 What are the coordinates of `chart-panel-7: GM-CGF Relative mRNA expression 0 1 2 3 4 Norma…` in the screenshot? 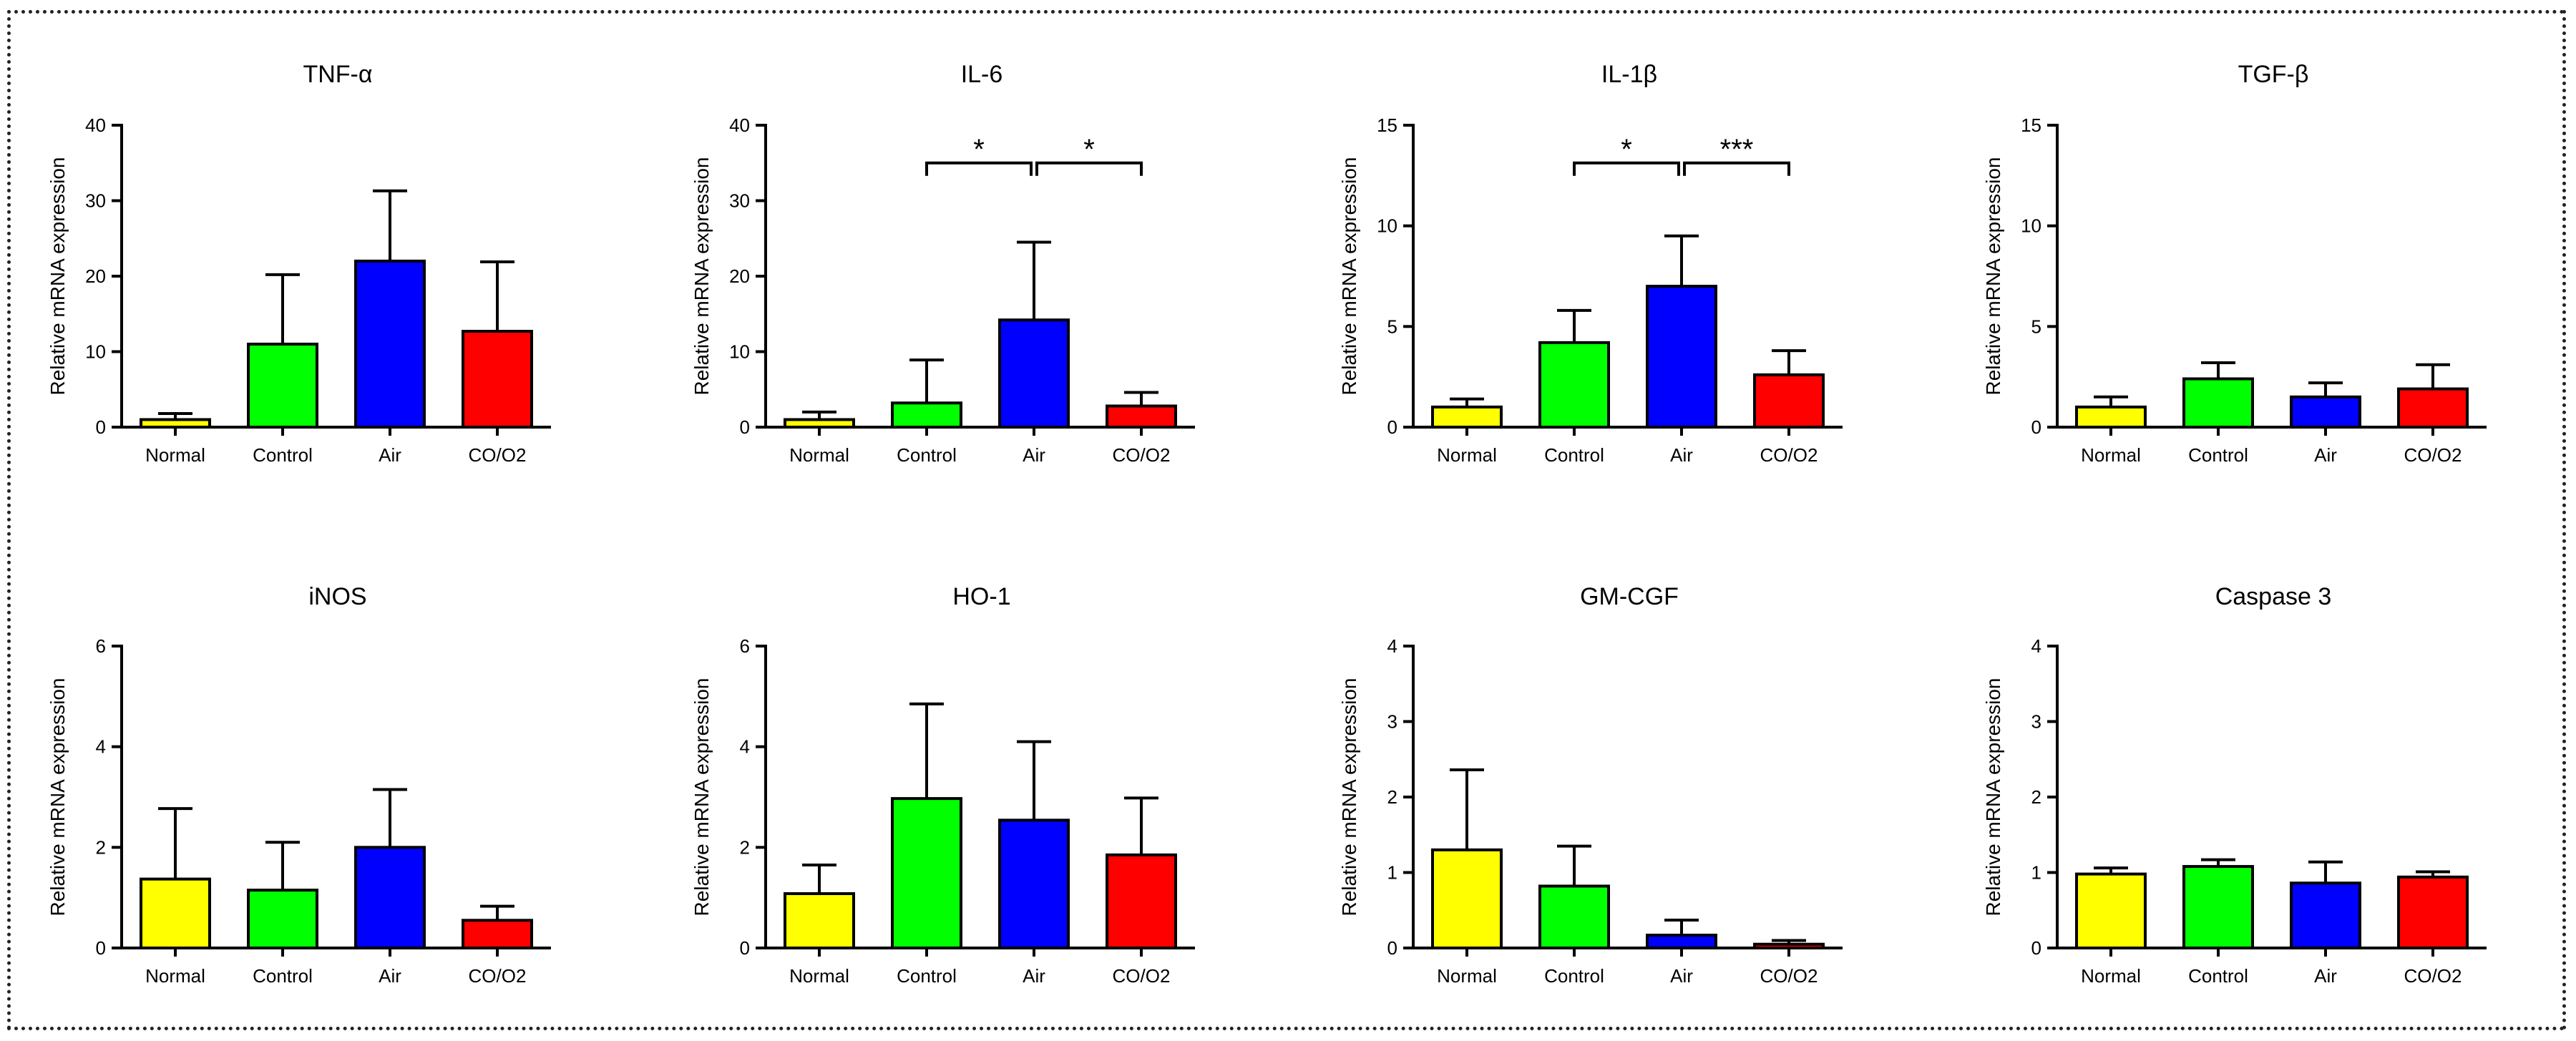 It's located at (1590, 785).